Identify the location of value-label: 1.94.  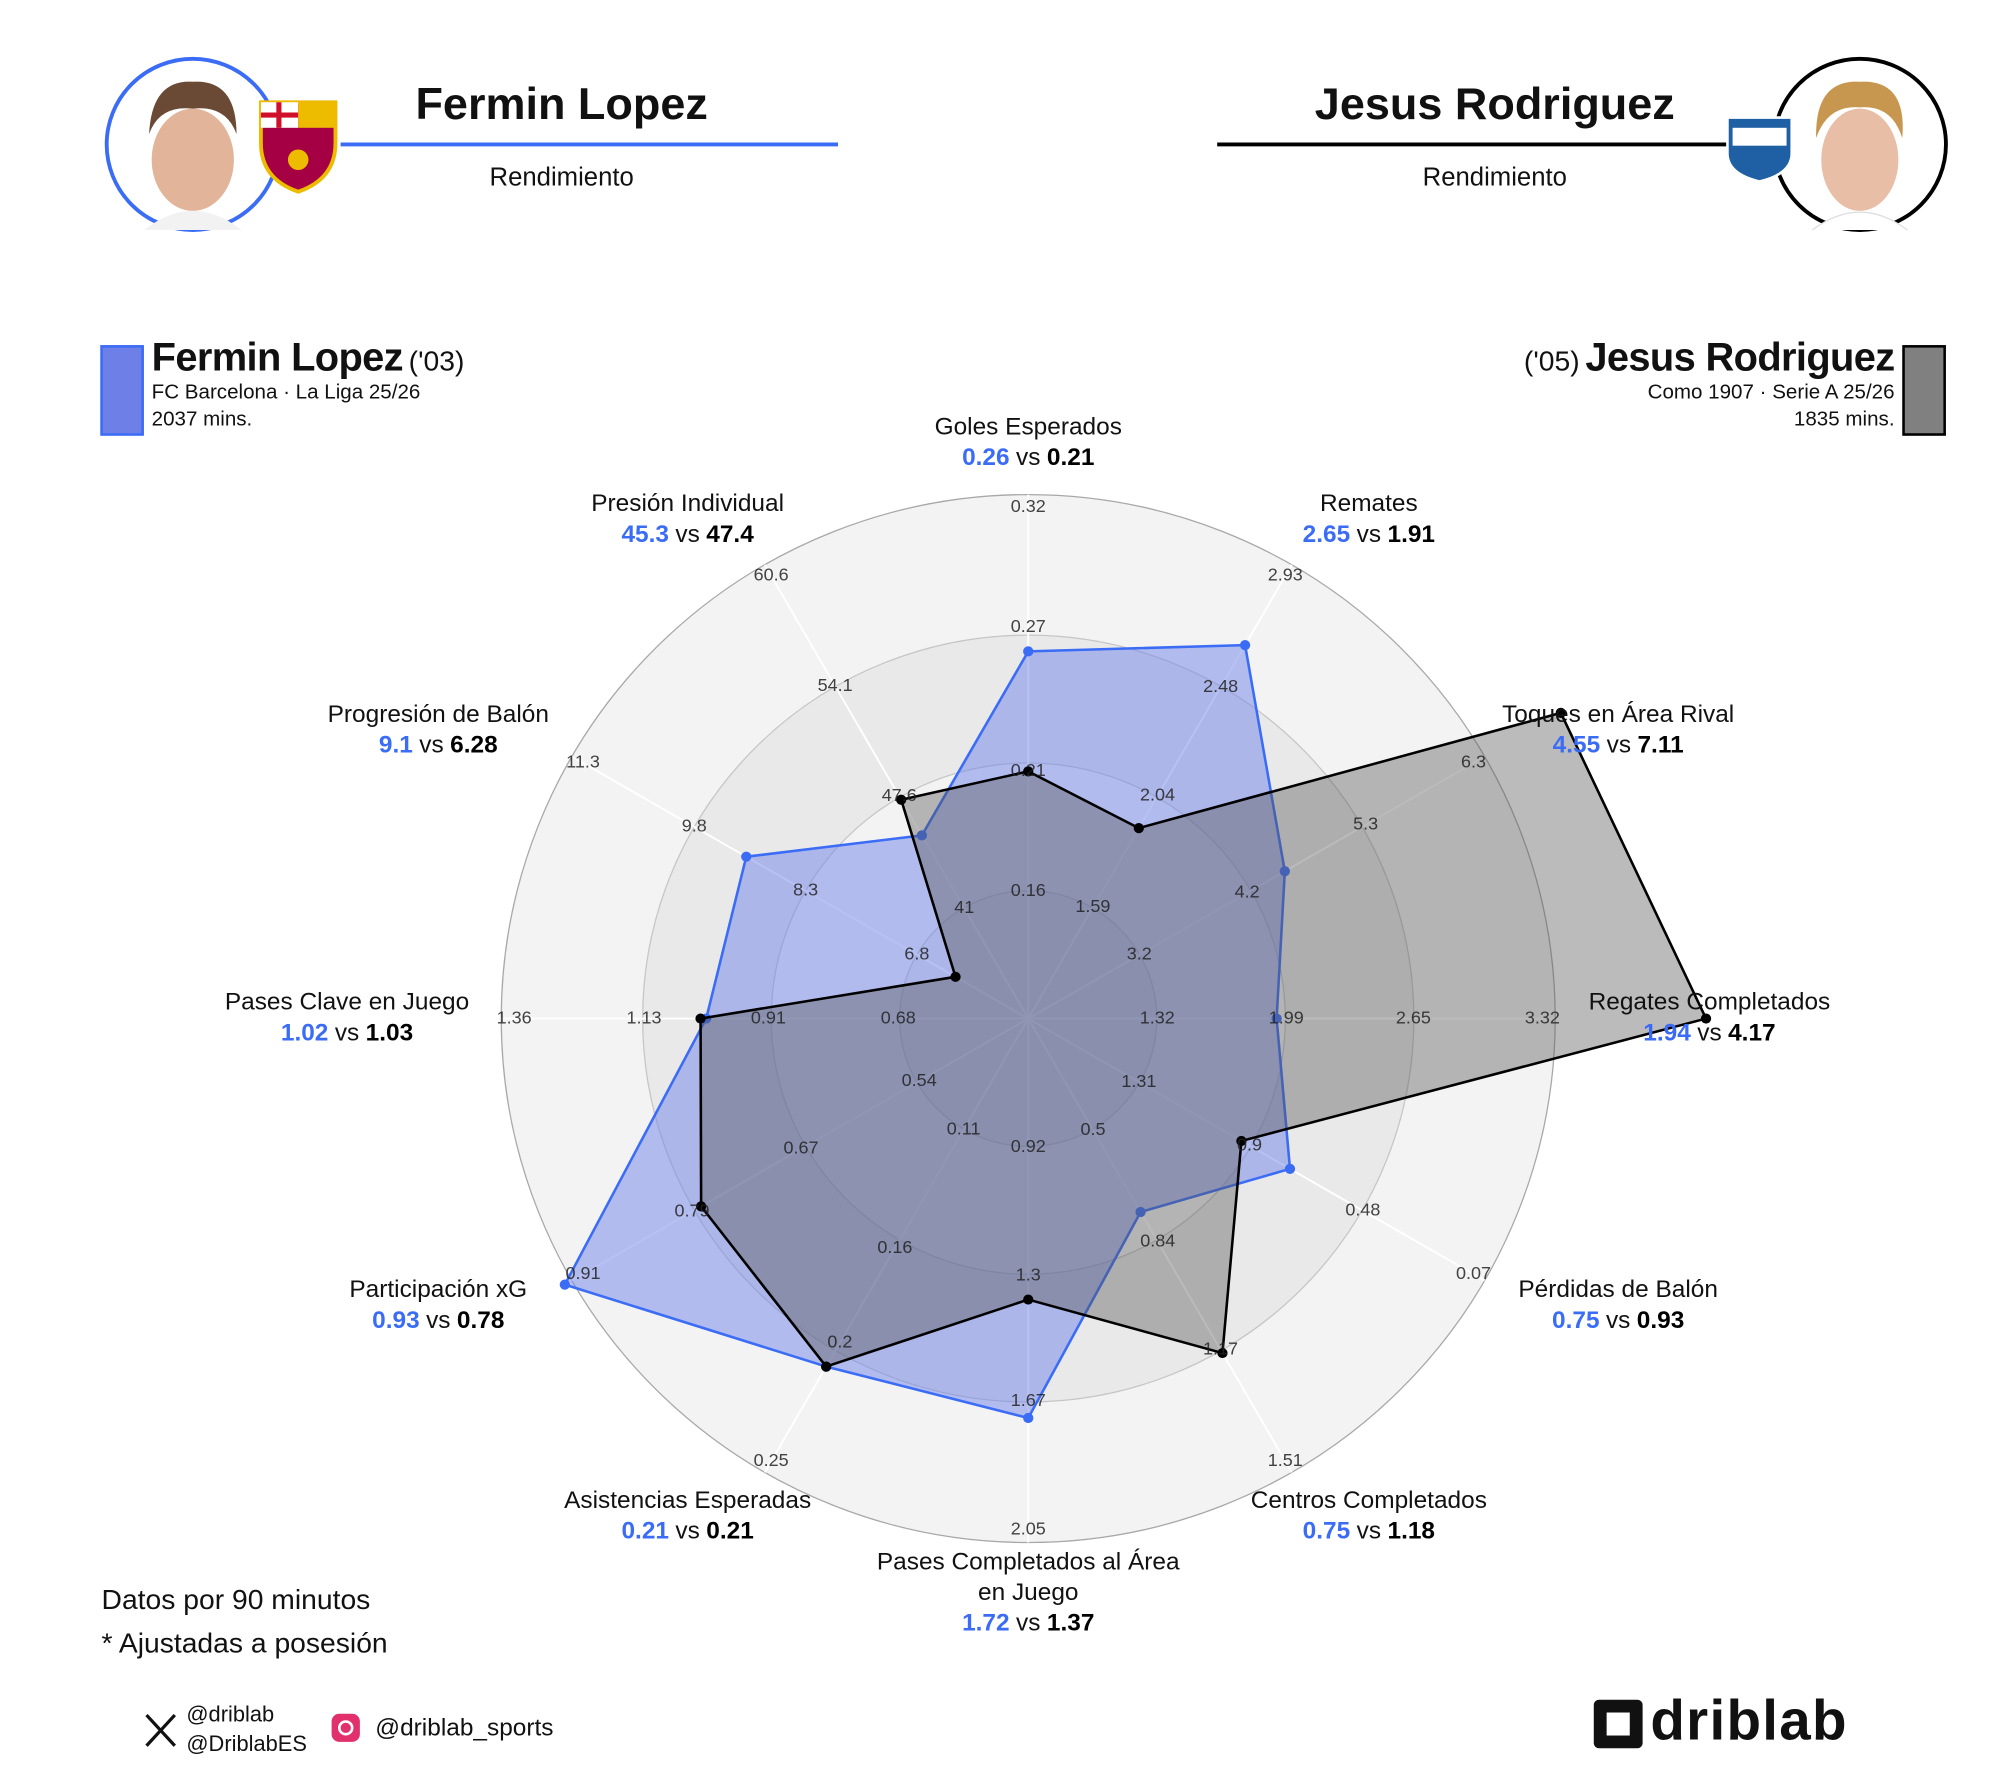
(1667, 1033).